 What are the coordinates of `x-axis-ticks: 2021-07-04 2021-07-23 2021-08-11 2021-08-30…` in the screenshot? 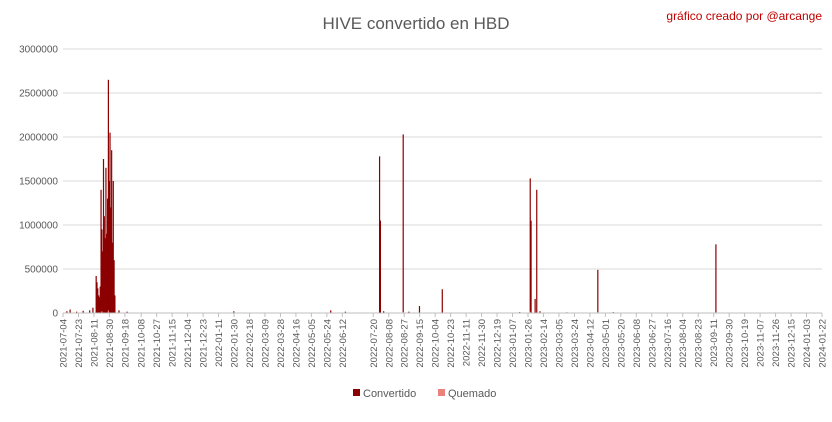 It's located at (444, 340).